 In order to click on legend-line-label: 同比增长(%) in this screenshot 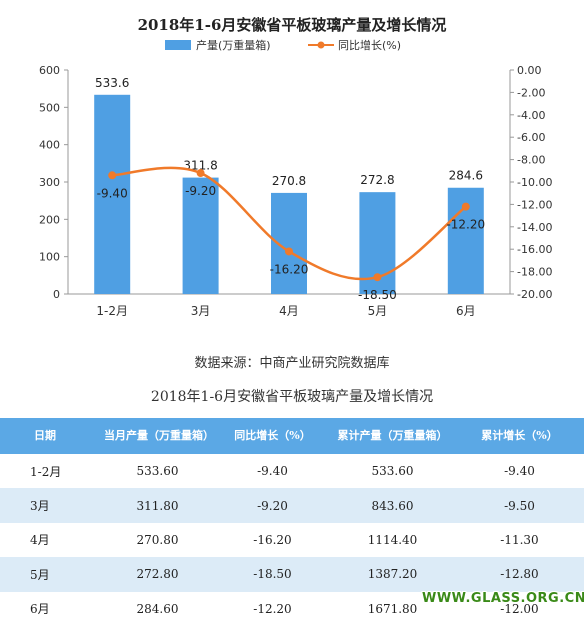, I will do `click(369, 45)`.